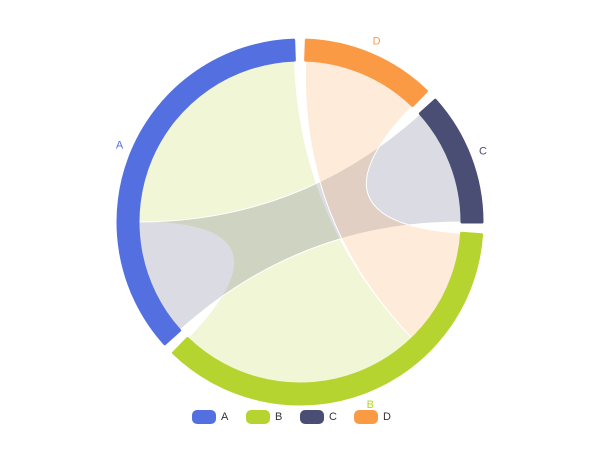  What do you see at coordinates (370, 405) in the screenshot?
I see `node-label: B` at bounding box center [370, 405].